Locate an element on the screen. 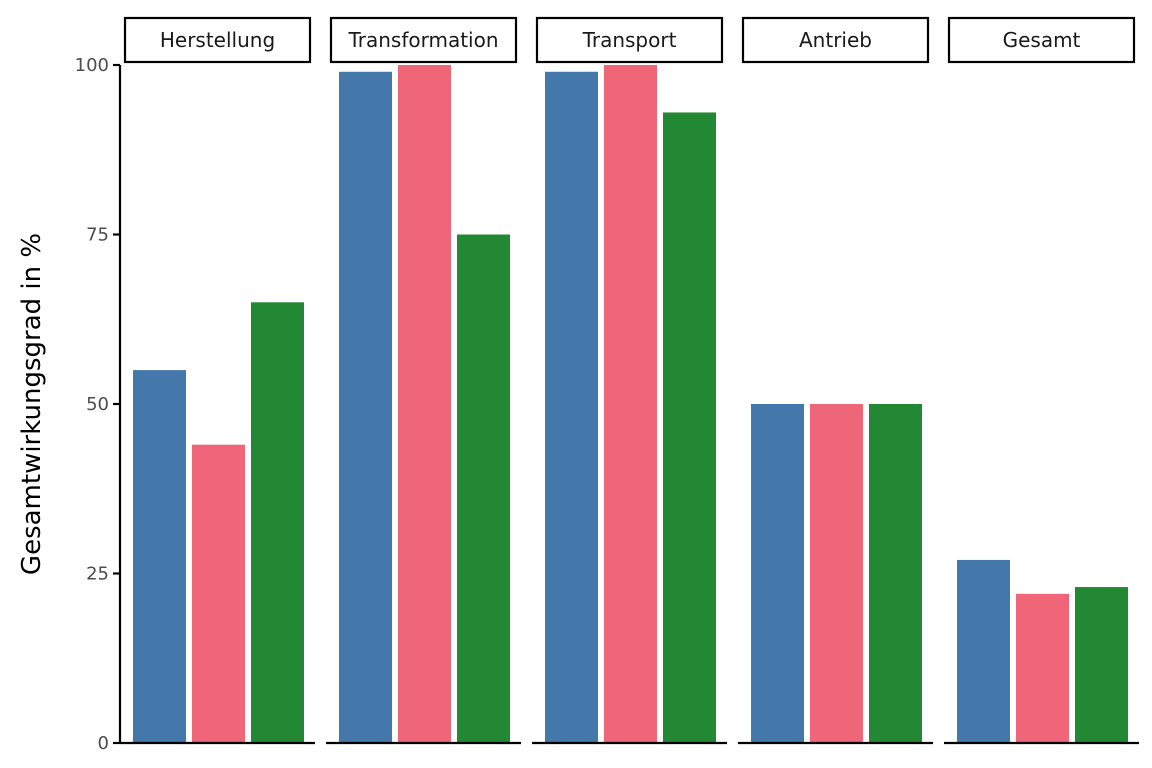  facet-strip-label: Transformation is located at coordinates (422, 40).